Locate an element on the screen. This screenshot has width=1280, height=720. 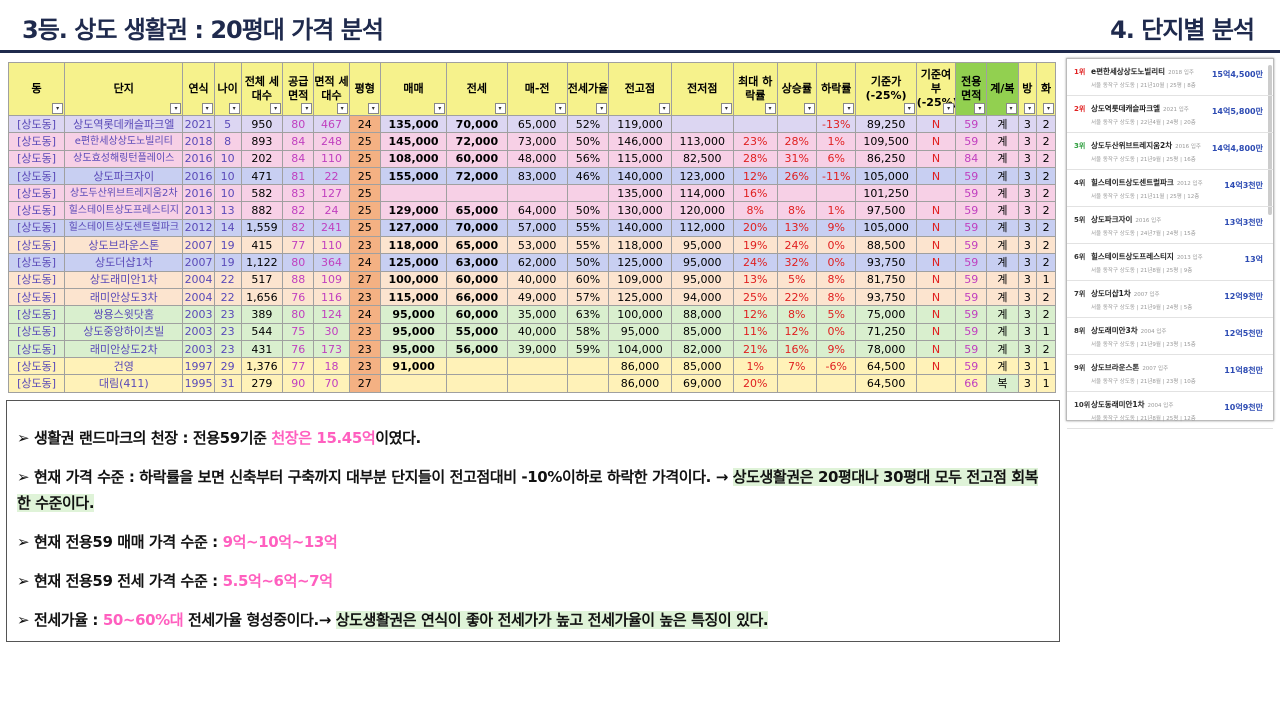
column-header: 평형 ▾ is located at coordinates (364, 89).